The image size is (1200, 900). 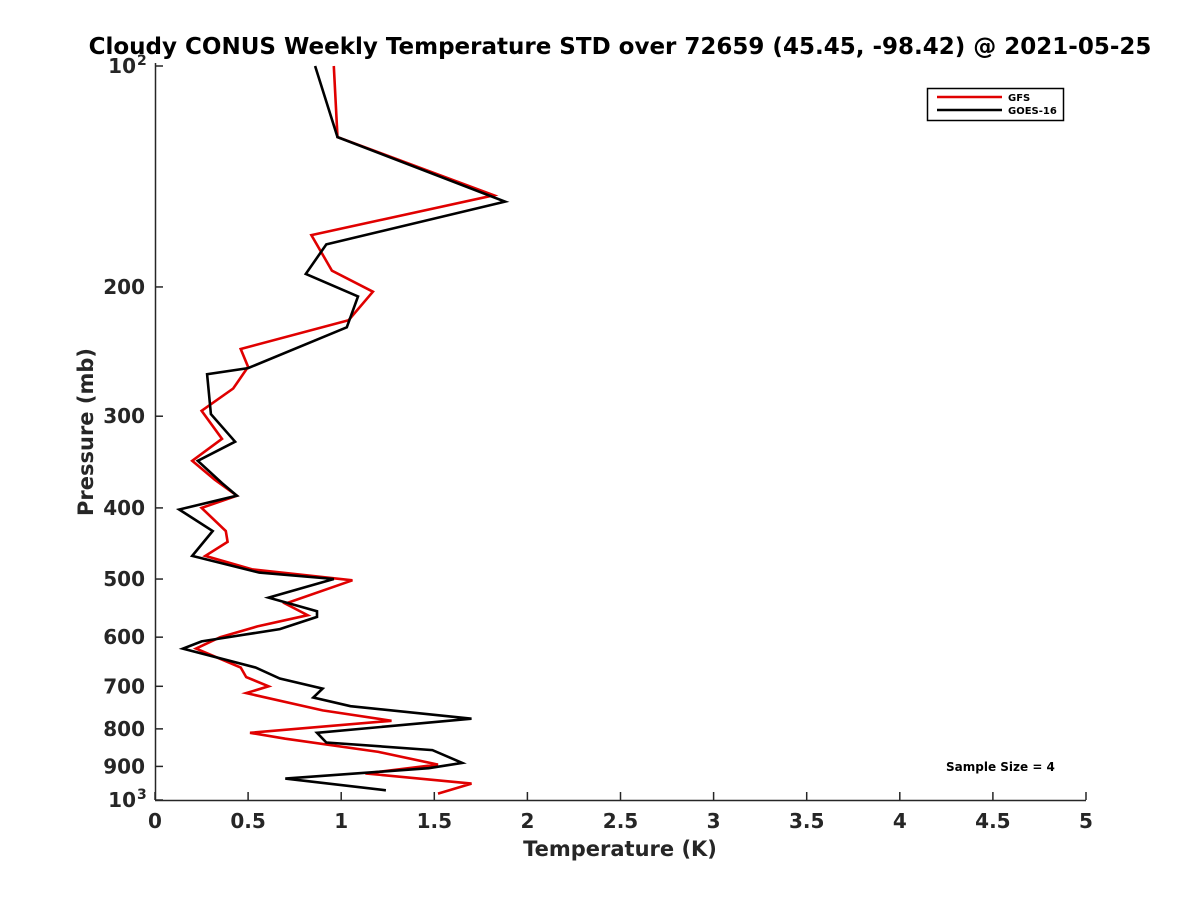 I want to click on y-tick-exponent: 3, so click(x=142, y=795).